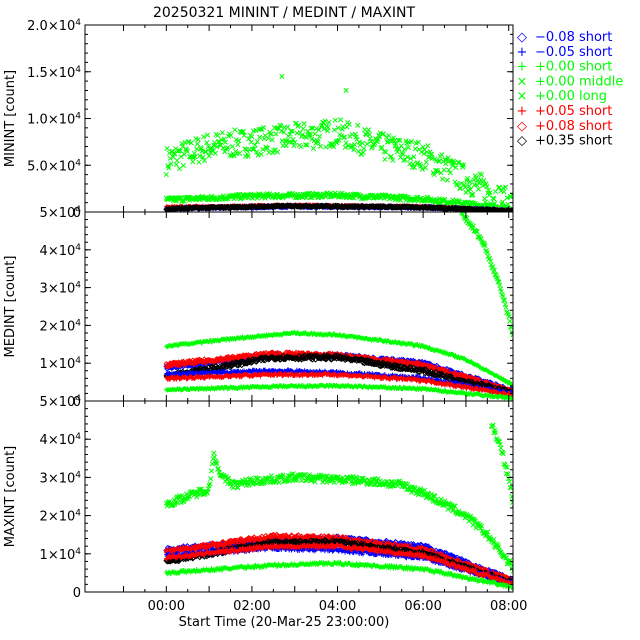 This screenshot has width=640, height=640. What do you see at coordinates (573, 37) in the screenshot?
I see `legend-label: −0.08 short` at bounding box center [573, 37].